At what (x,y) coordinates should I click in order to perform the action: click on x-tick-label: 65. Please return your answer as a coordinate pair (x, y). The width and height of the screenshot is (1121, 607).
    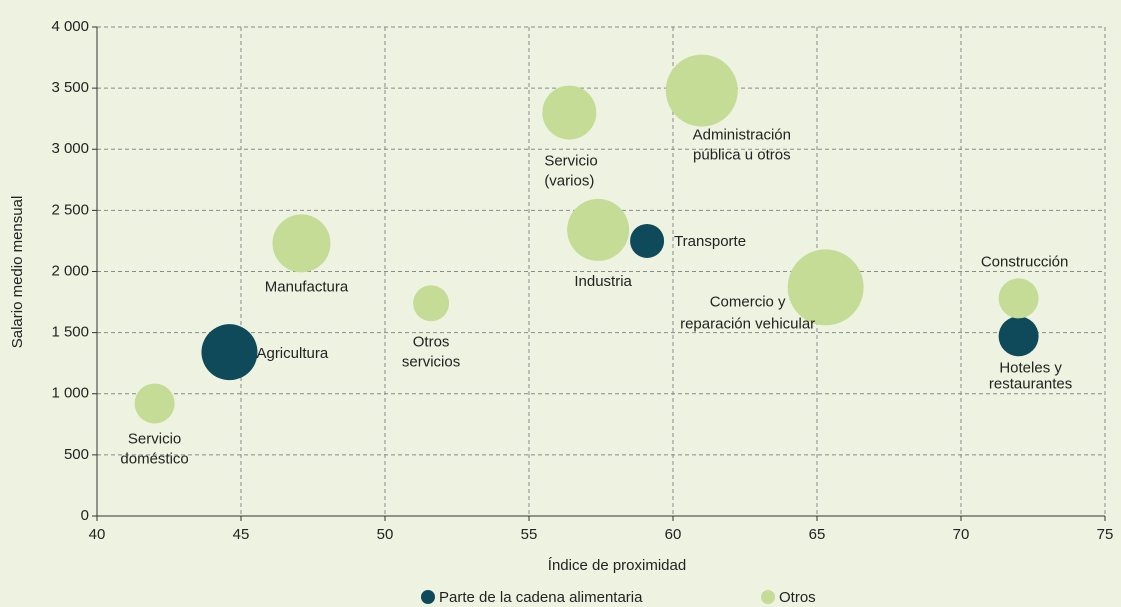
    Looking at the image, I should click on (817, 534).